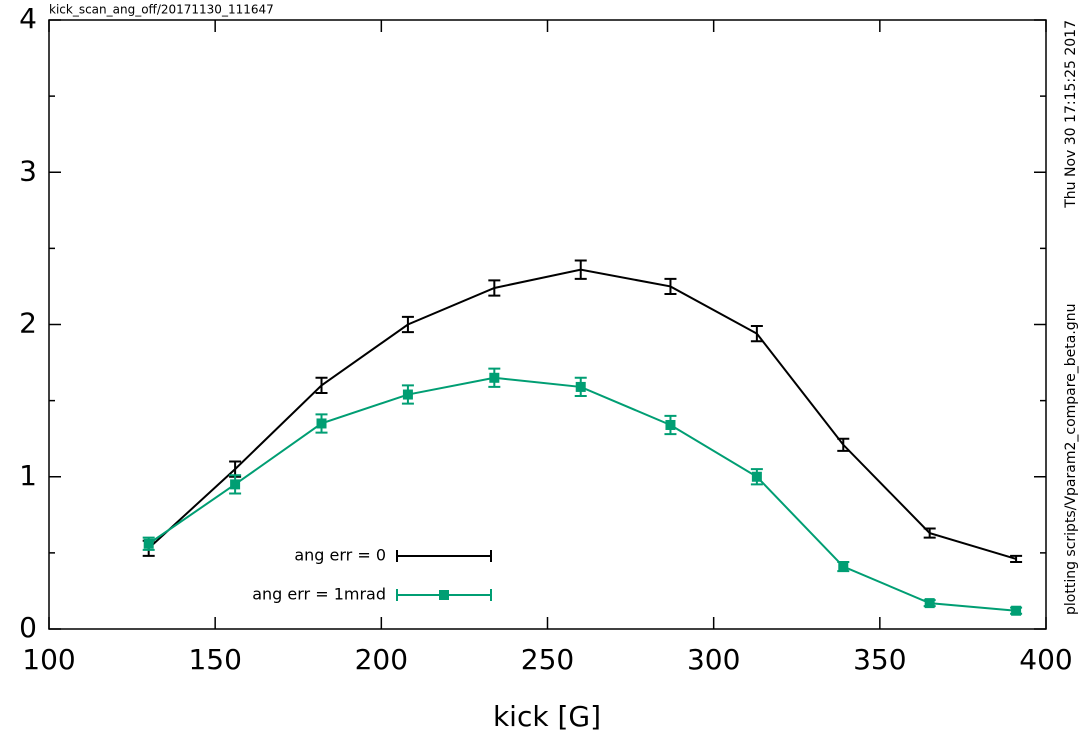  Describe the element at coordinates (879, 659) in the screenshot. I see `x-tick-label: 350` at that location.